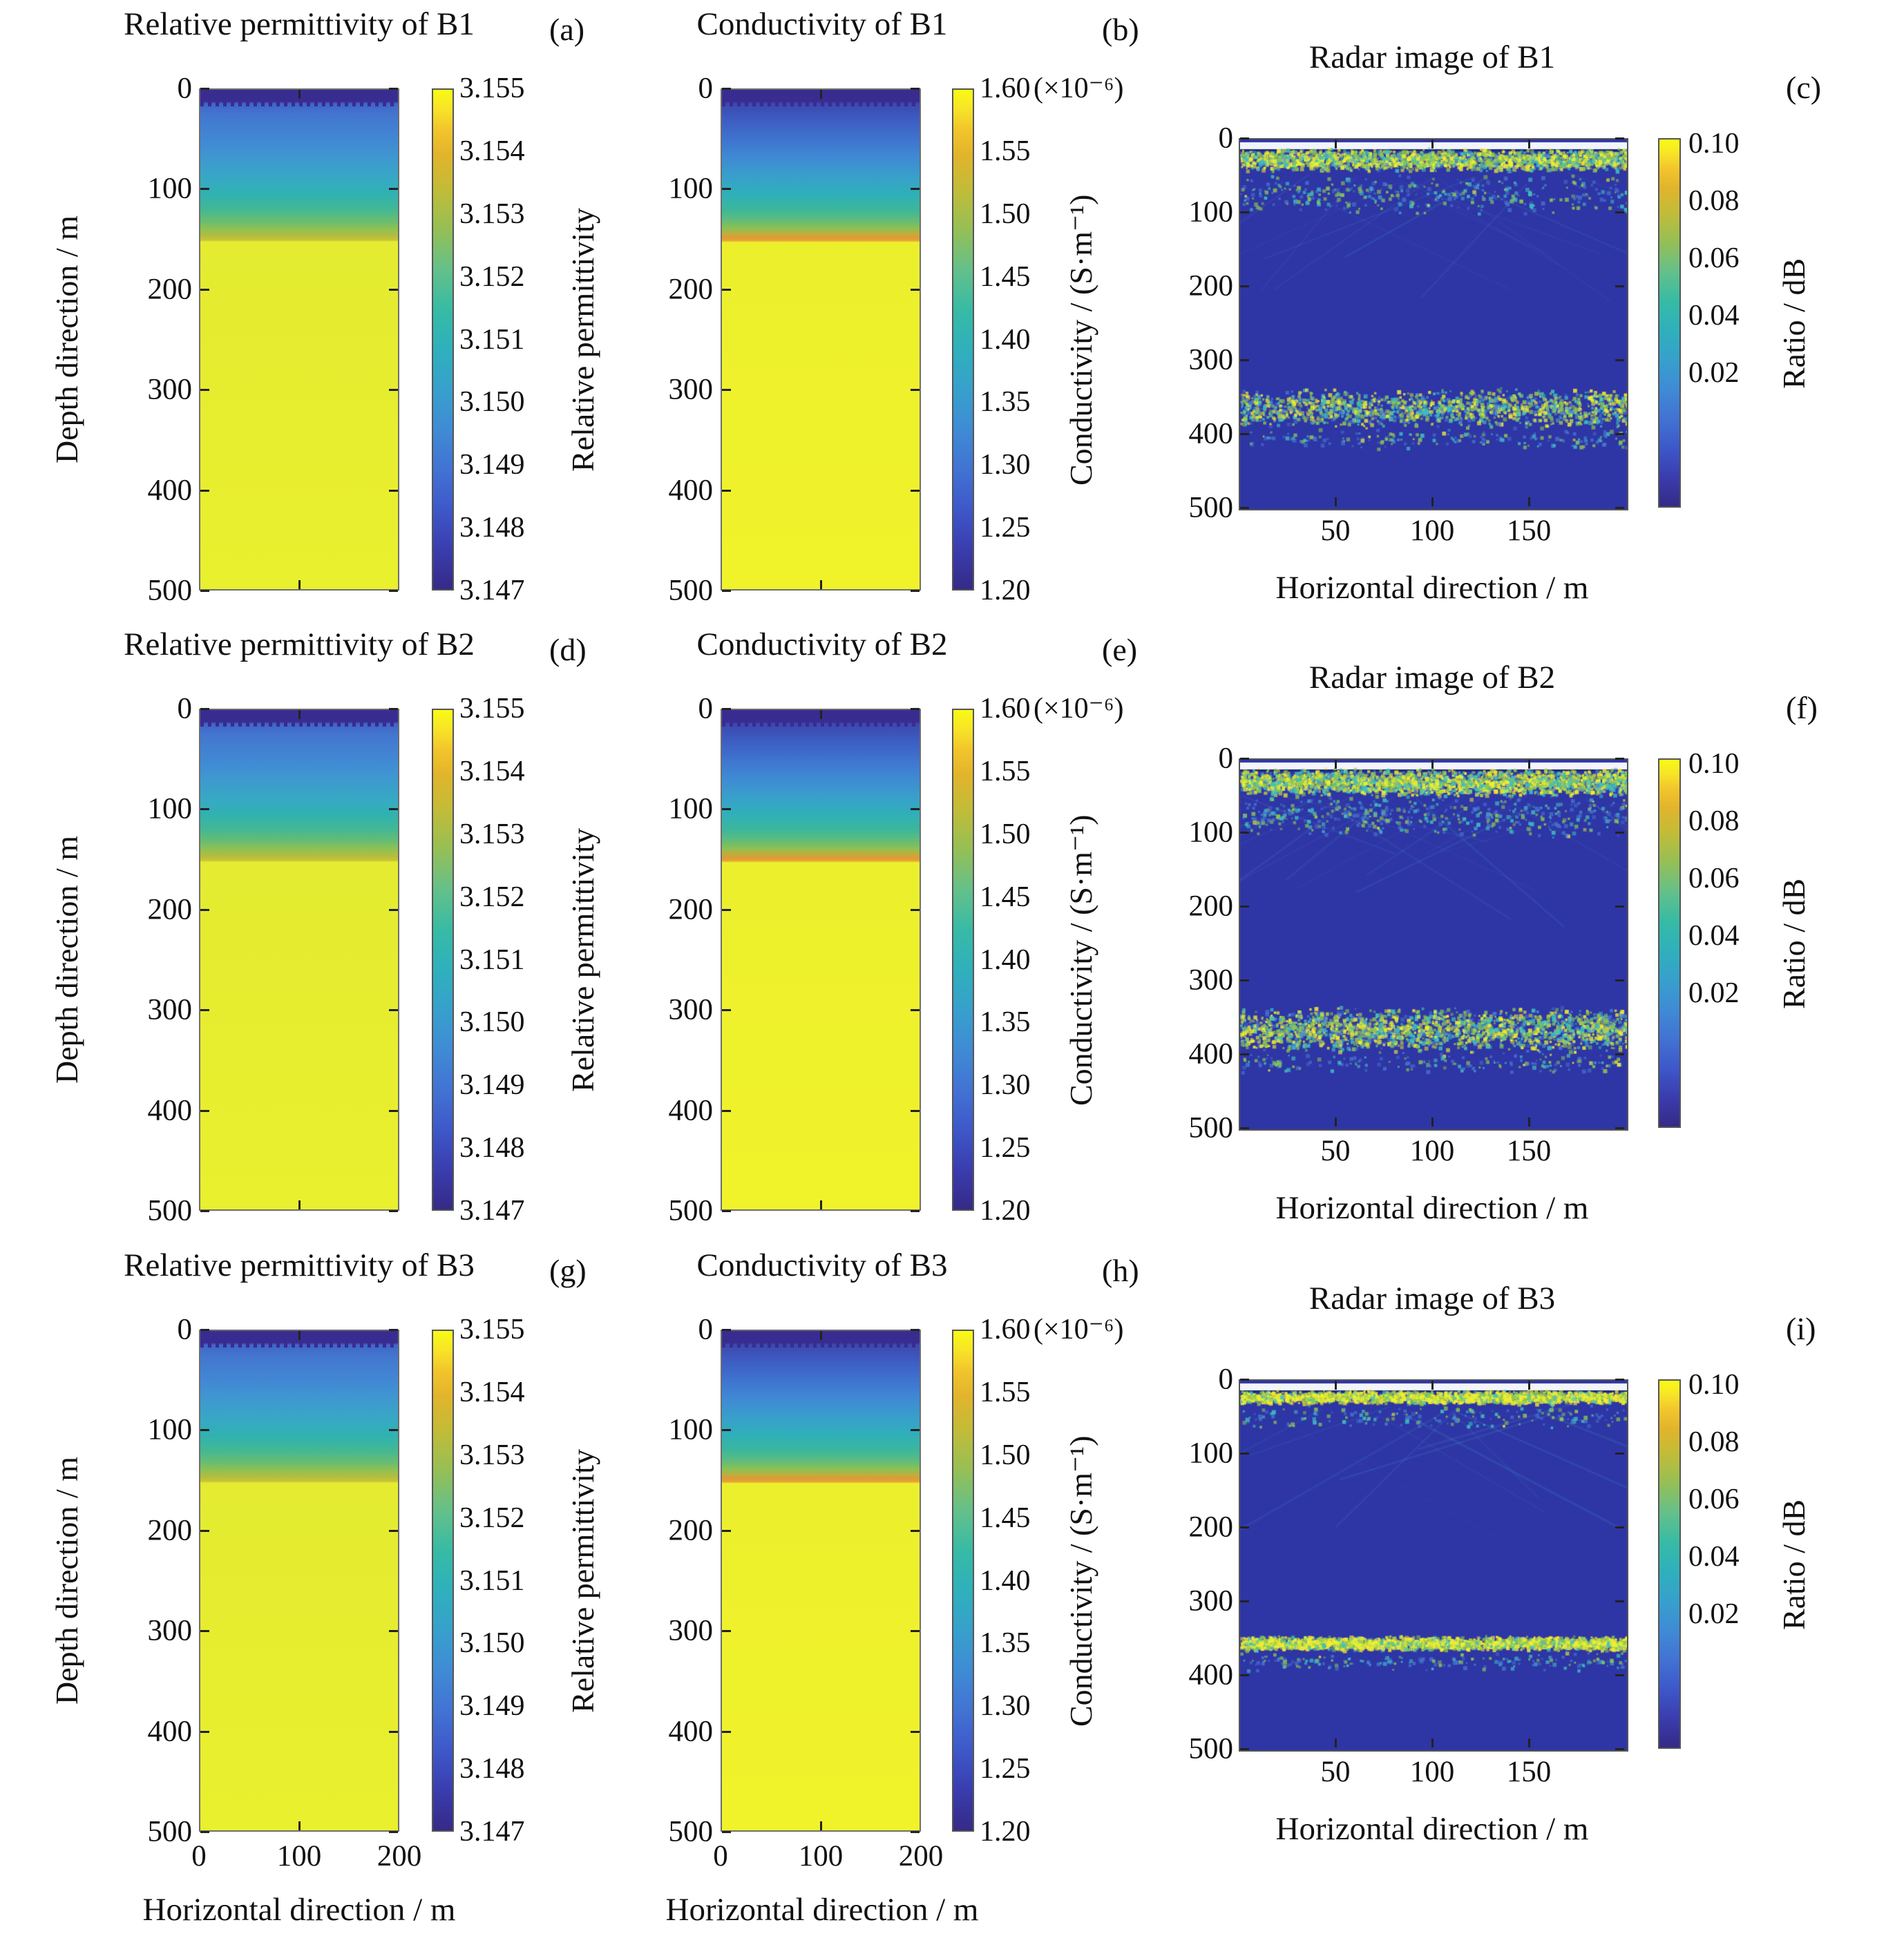 The image size is (1904, 1936). What do you see at coordinates (568, 1270) in the screenshot?
I see `panel-letter: (g)` at bounding box center [568, 1270].